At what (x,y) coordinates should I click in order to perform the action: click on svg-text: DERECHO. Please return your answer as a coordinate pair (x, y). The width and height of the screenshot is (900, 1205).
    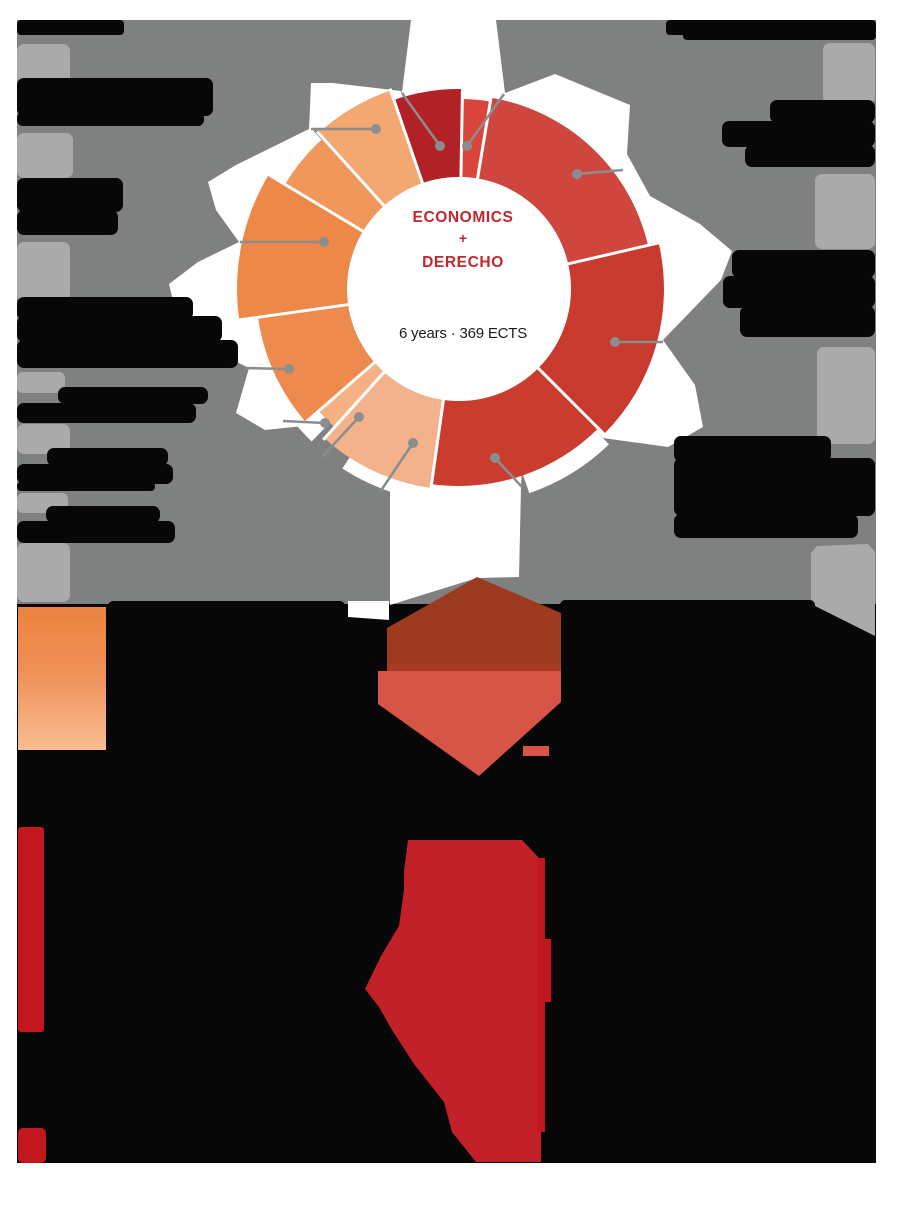
    Looking at the image, I should click on (463, 262).